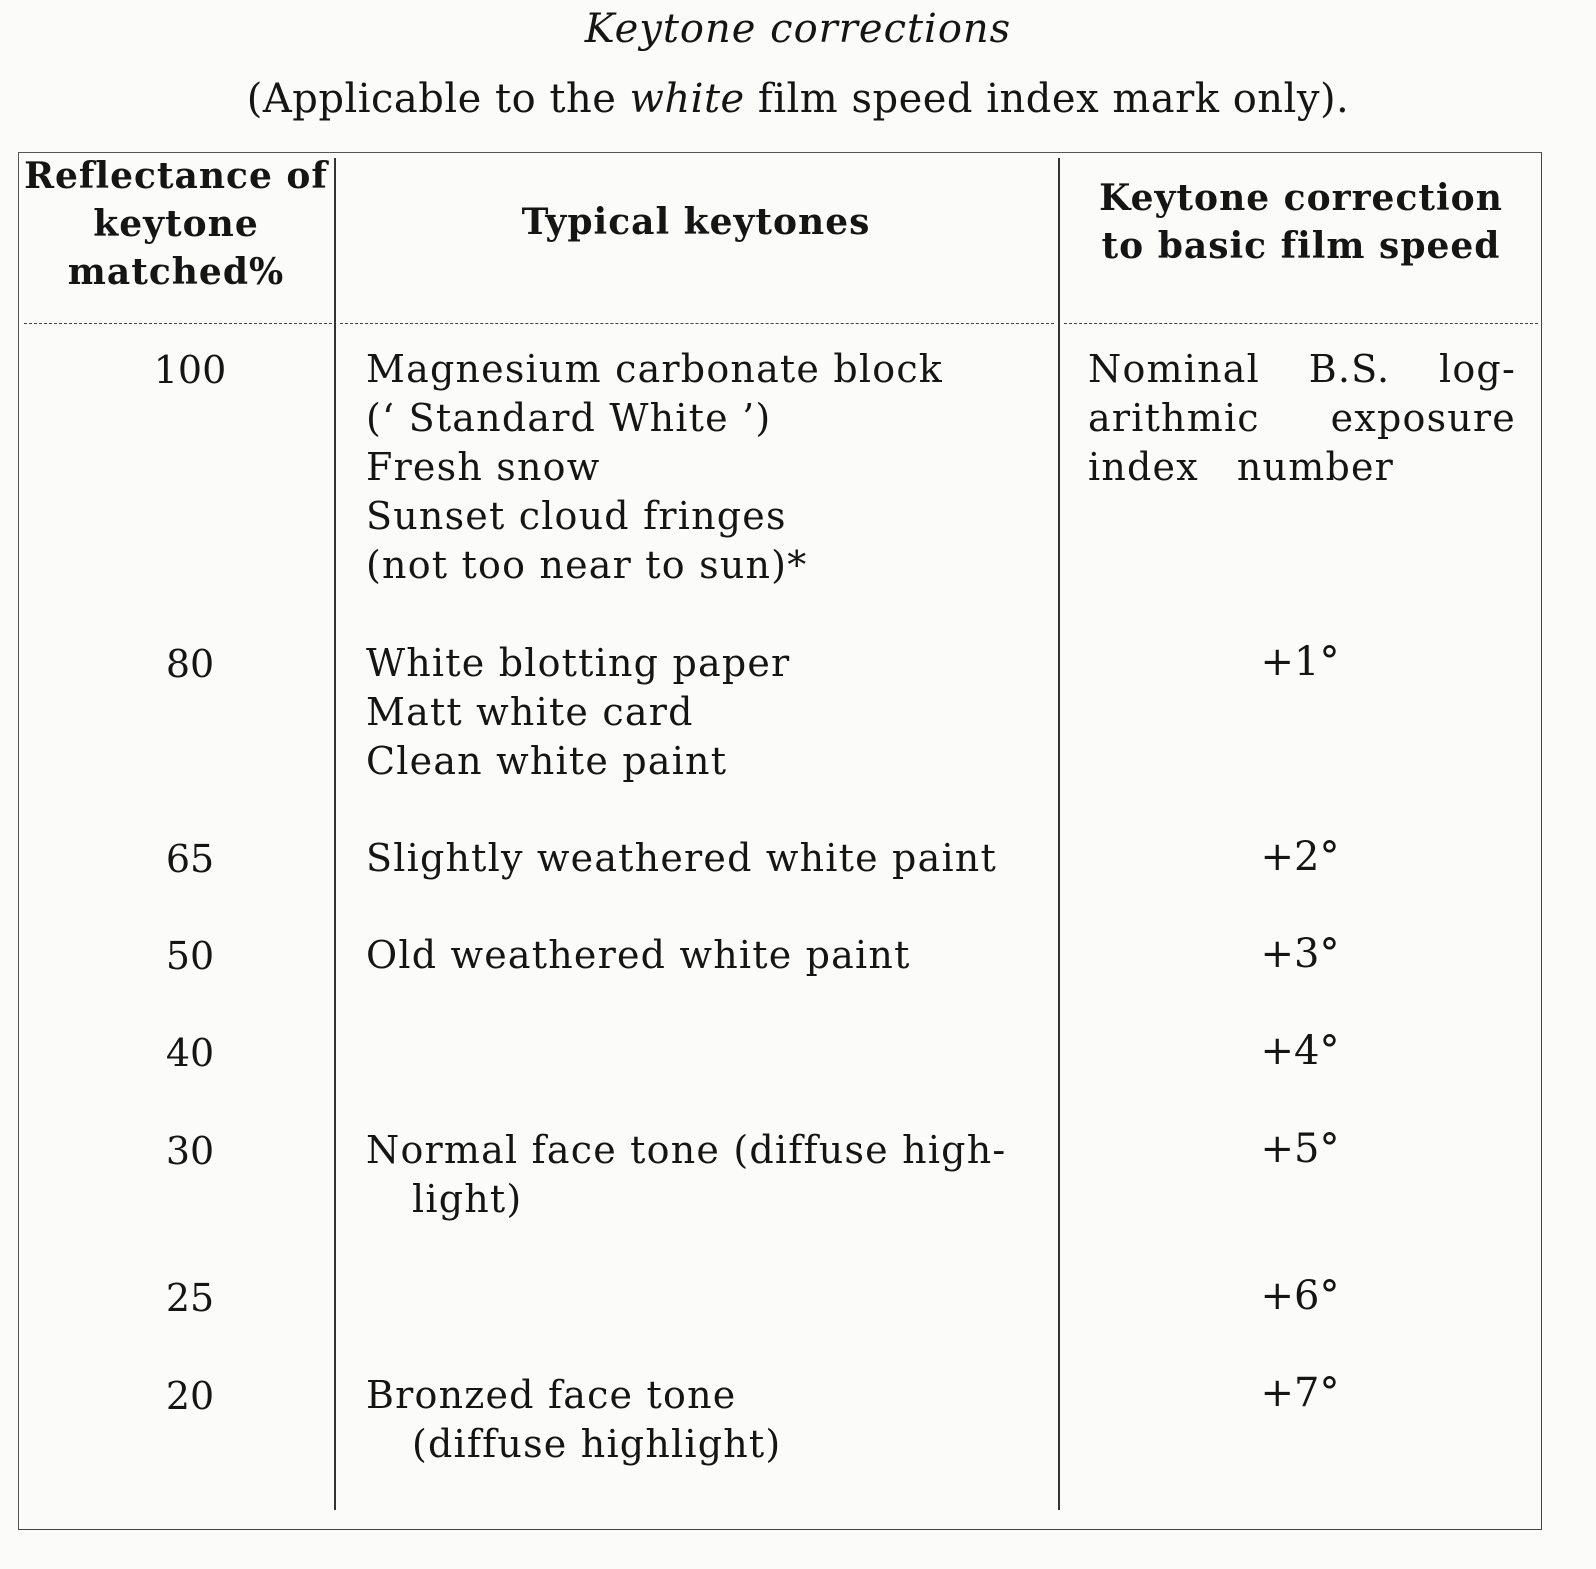  What do you see at coordinates (190, 1298) in the screenshot?
I see `reflectance-value: 25` at bounding box center [190, 1298].